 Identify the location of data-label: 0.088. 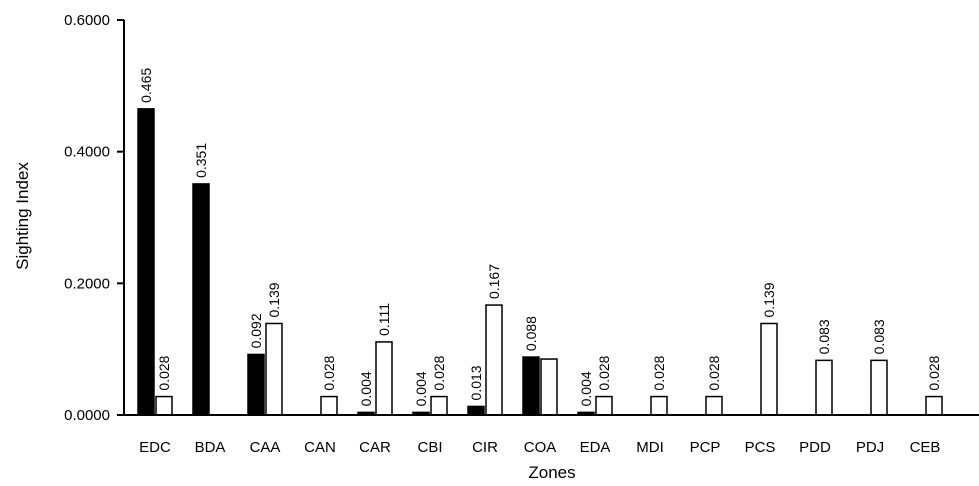
(531, 333).